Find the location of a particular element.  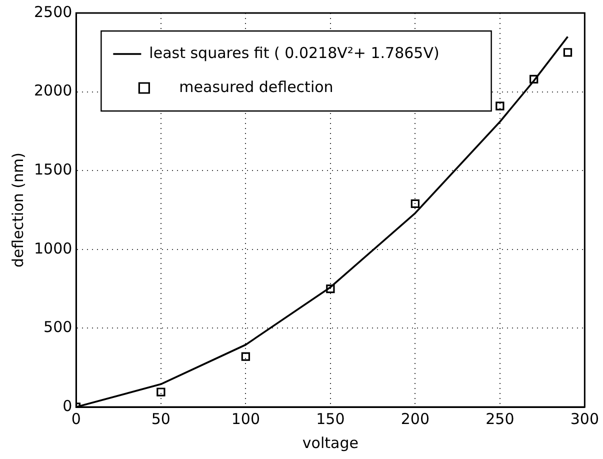

x-tick-label: 300 is located at coordinates (585, 419).